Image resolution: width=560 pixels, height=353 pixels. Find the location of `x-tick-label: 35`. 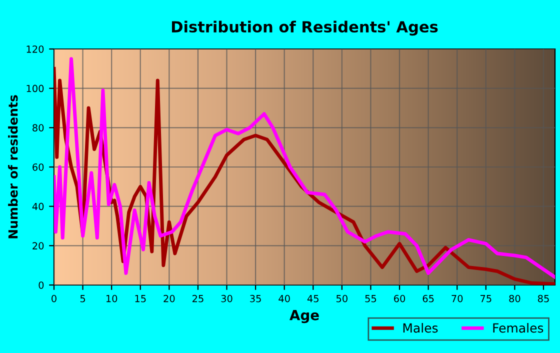

x-tick-label: 35 is located at coordinates (255, 298).